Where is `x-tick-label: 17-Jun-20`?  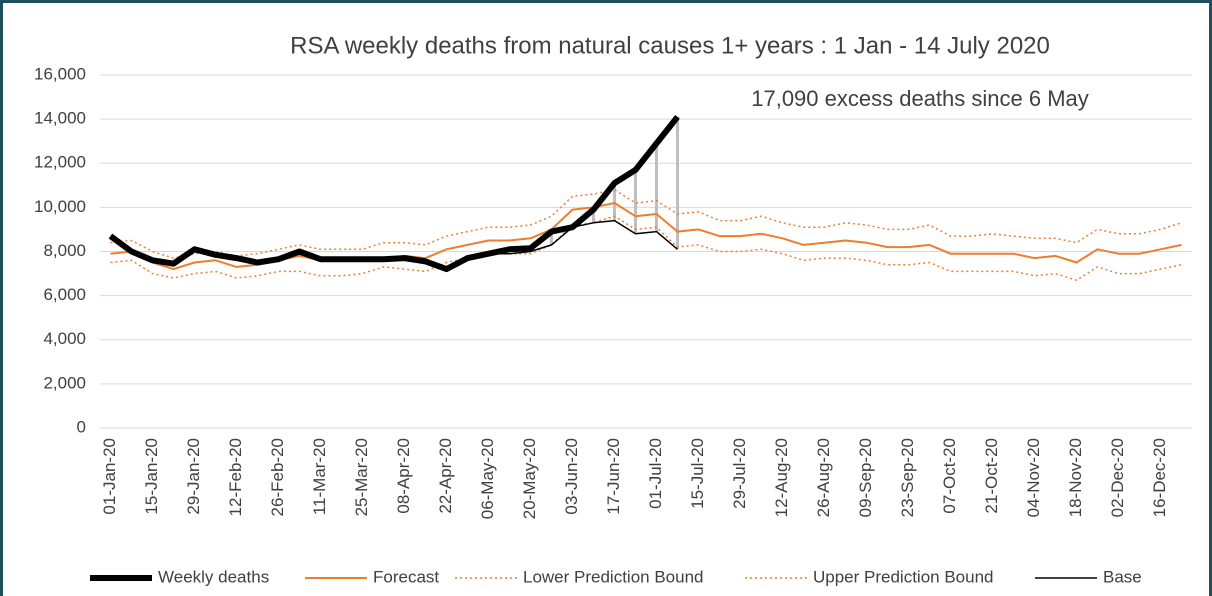
x-tick-label: 17-Jun-20 is located at coordinates (613, 476).